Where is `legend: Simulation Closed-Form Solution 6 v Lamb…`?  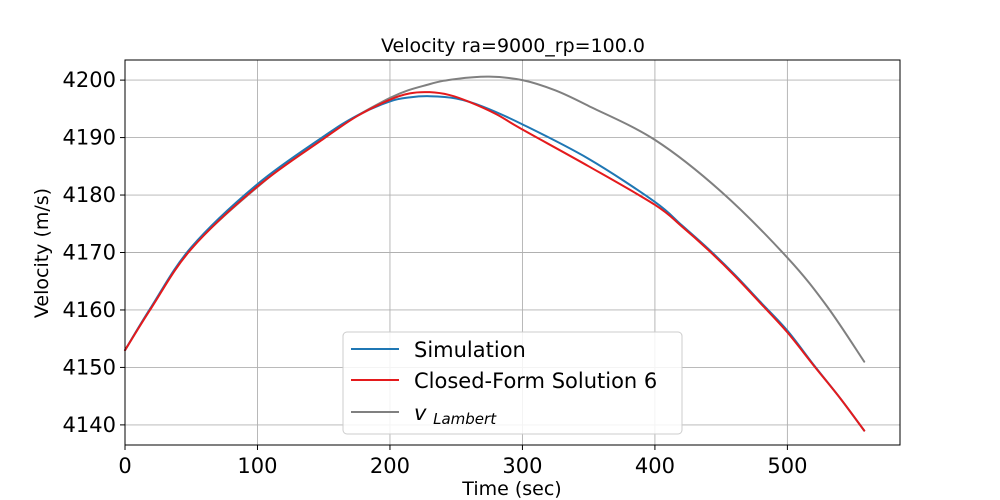 legend: Simulation Closed-Form Solution 6 v Lamb… is located at coordinates (512, 383).